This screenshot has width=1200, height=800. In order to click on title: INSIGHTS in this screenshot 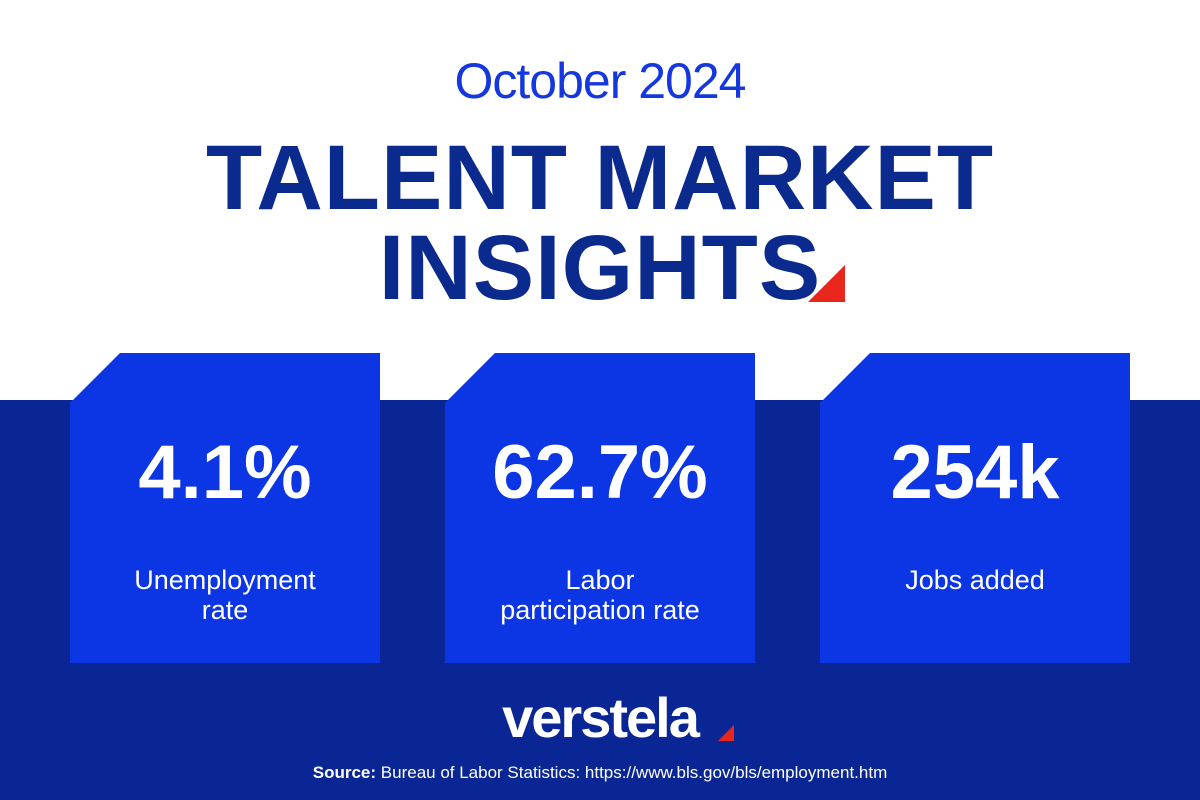, I will do `click(600, 268)`.